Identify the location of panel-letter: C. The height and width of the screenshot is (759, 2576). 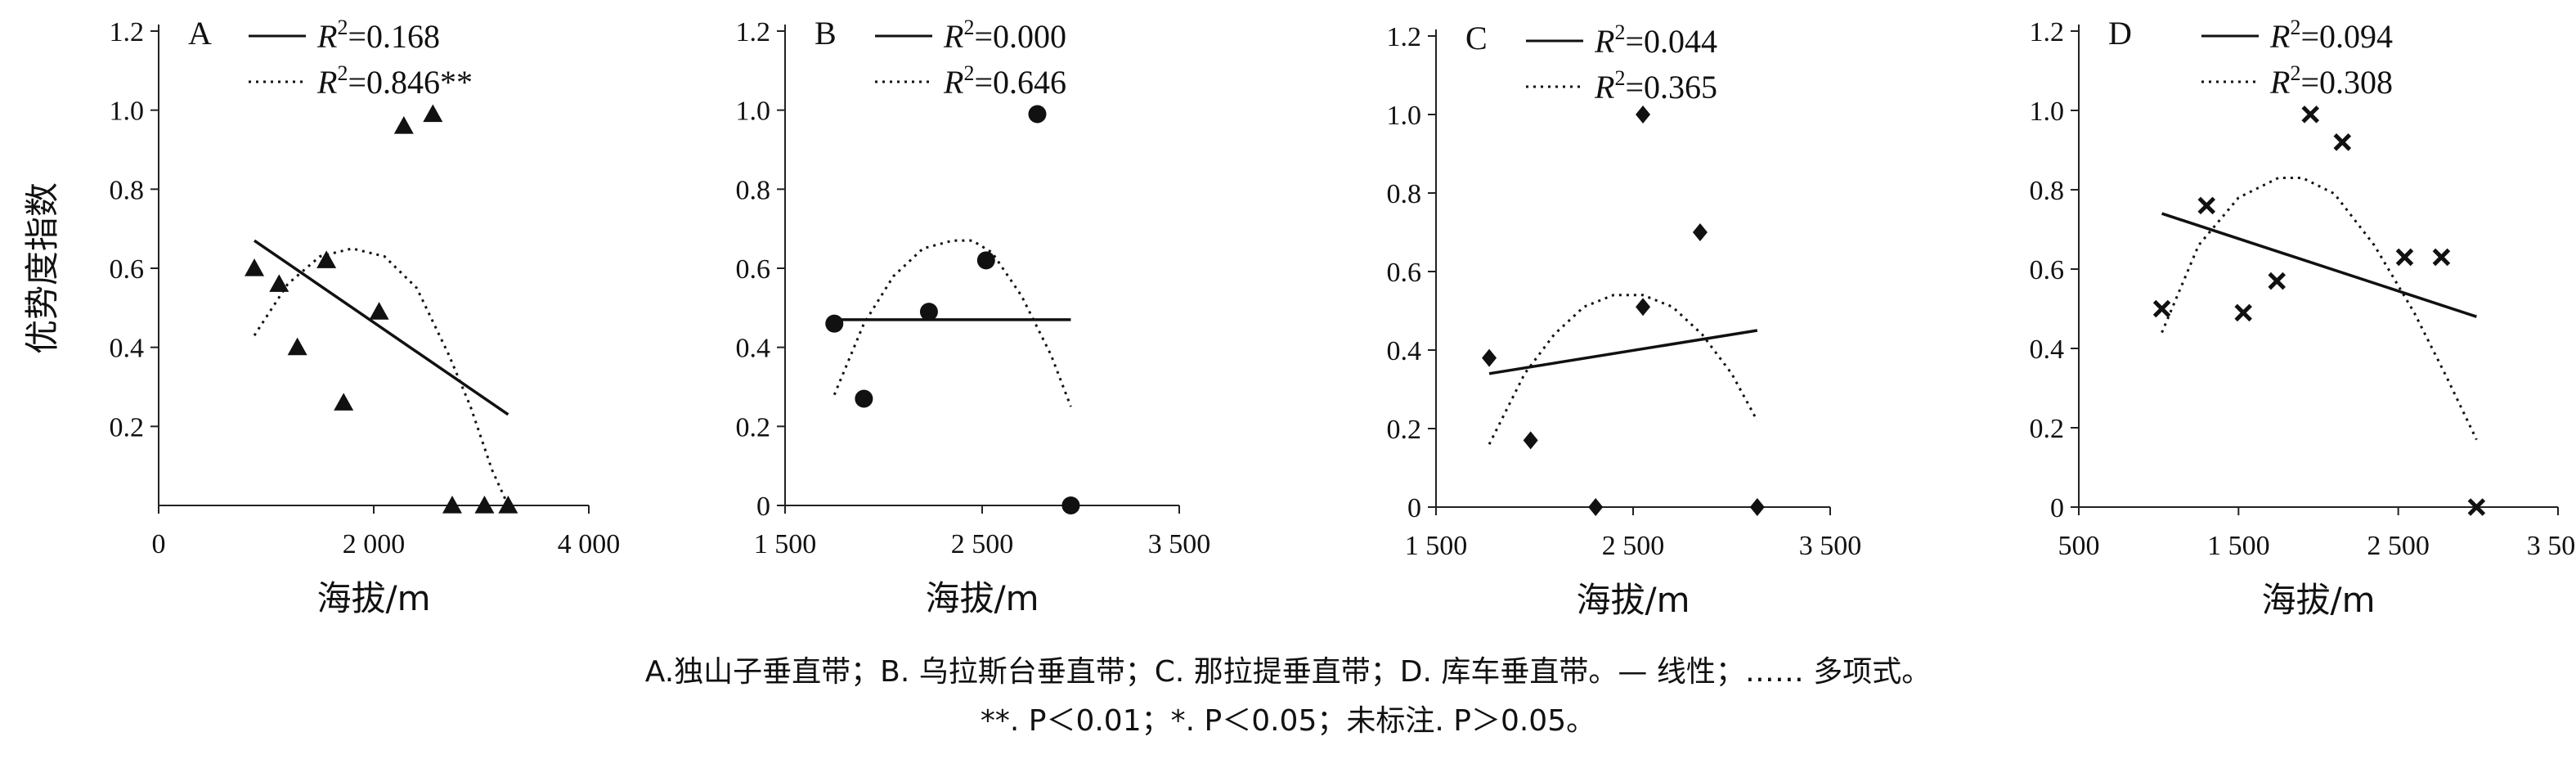
(1476, 38).